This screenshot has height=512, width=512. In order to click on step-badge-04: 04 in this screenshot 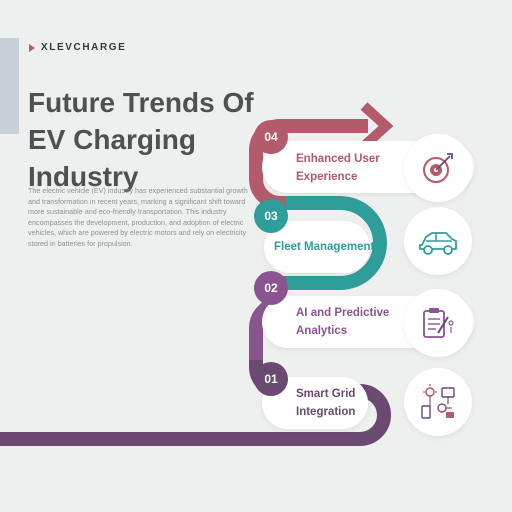, I will do `click(271, 137)`.